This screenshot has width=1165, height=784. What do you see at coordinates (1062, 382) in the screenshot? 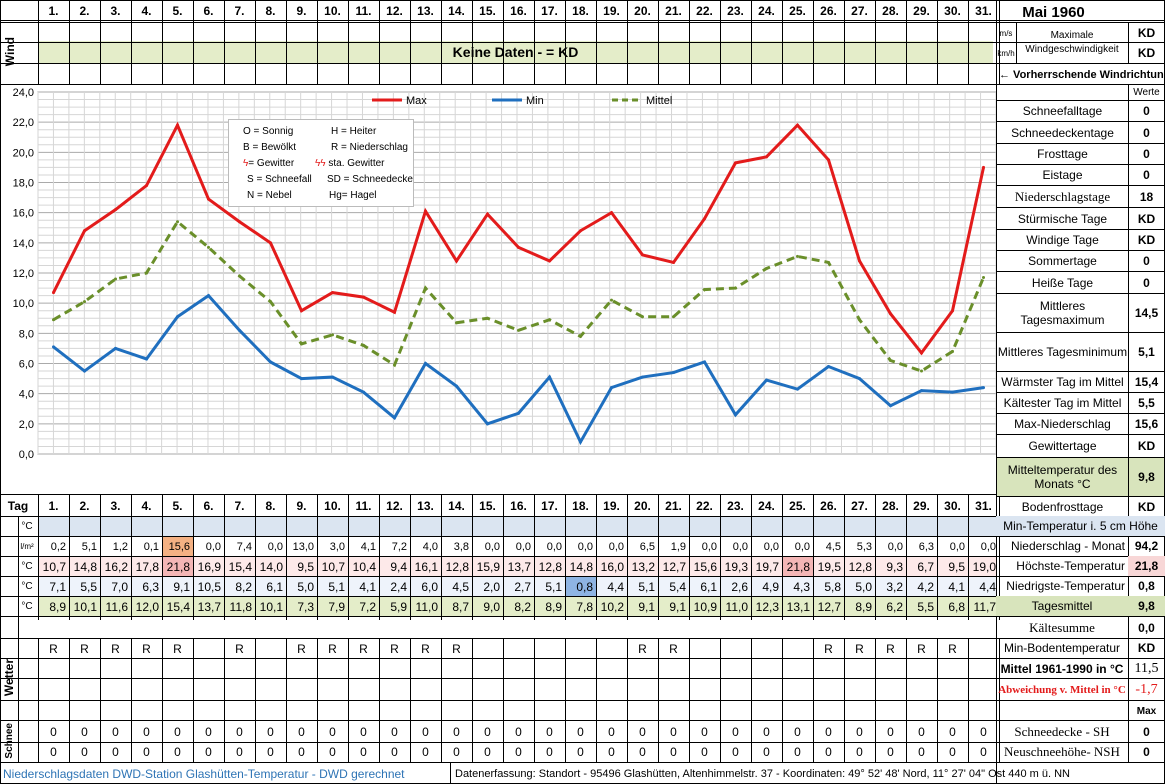
I see `stat-label: Wärmster Tag im Mittel` at bounding box center [1062, 382].